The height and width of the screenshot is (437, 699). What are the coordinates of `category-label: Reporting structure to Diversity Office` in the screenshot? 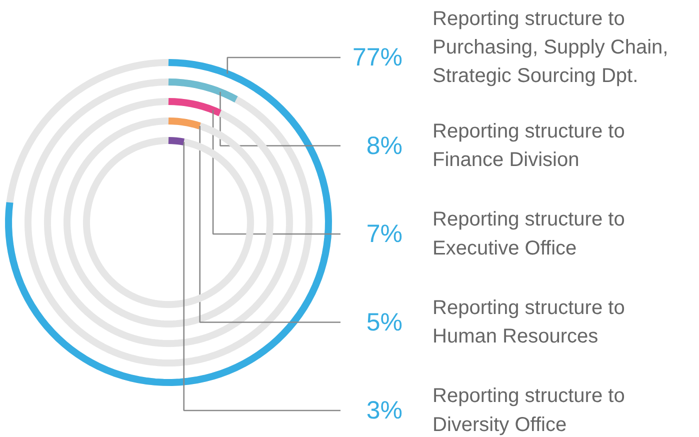 It's located at (528, 410).